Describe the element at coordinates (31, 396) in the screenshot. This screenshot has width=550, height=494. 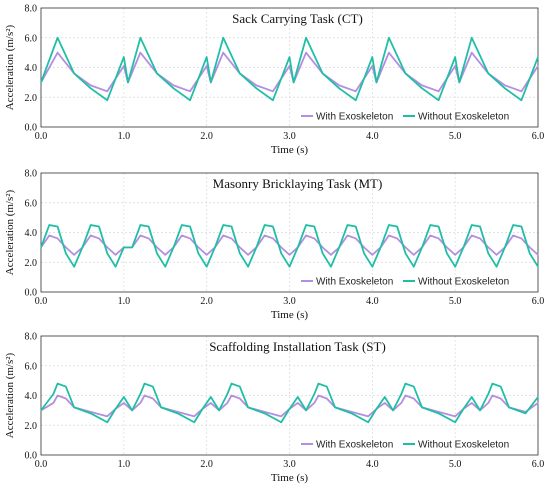
I see `y-tick-label: 4.0` at that location.